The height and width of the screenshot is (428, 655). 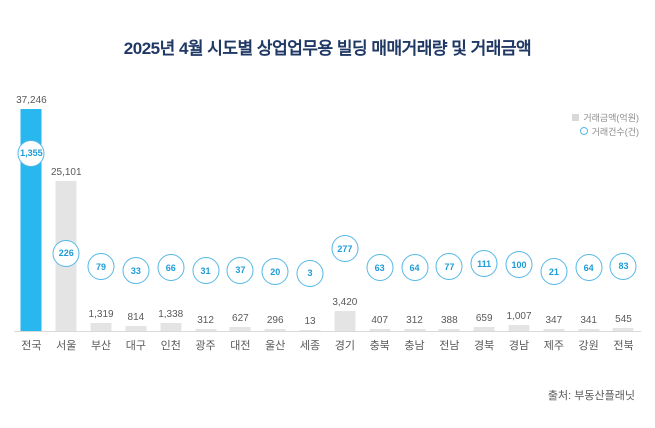 I want to click on legend-count-label: 거래건수(건), so click(x=615, y=131).